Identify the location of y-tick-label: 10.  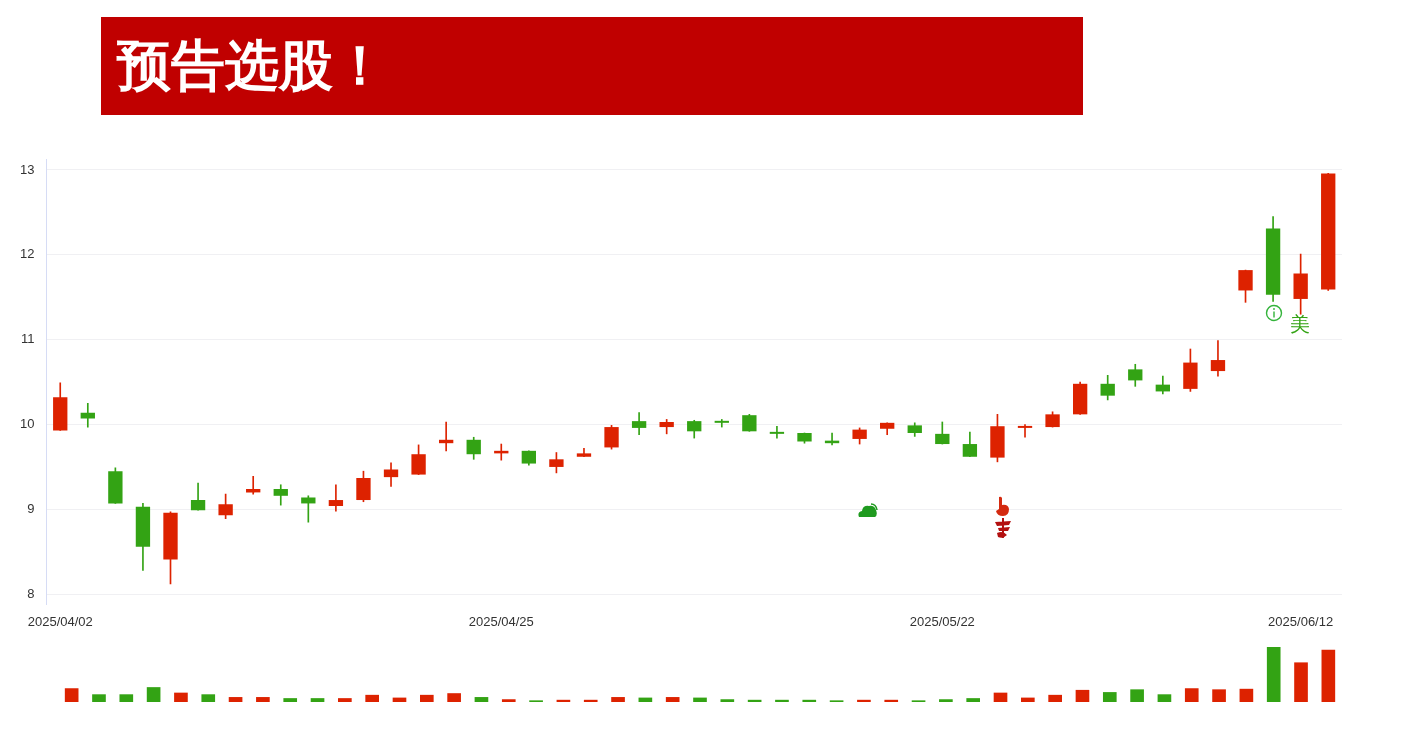
(27, 424).